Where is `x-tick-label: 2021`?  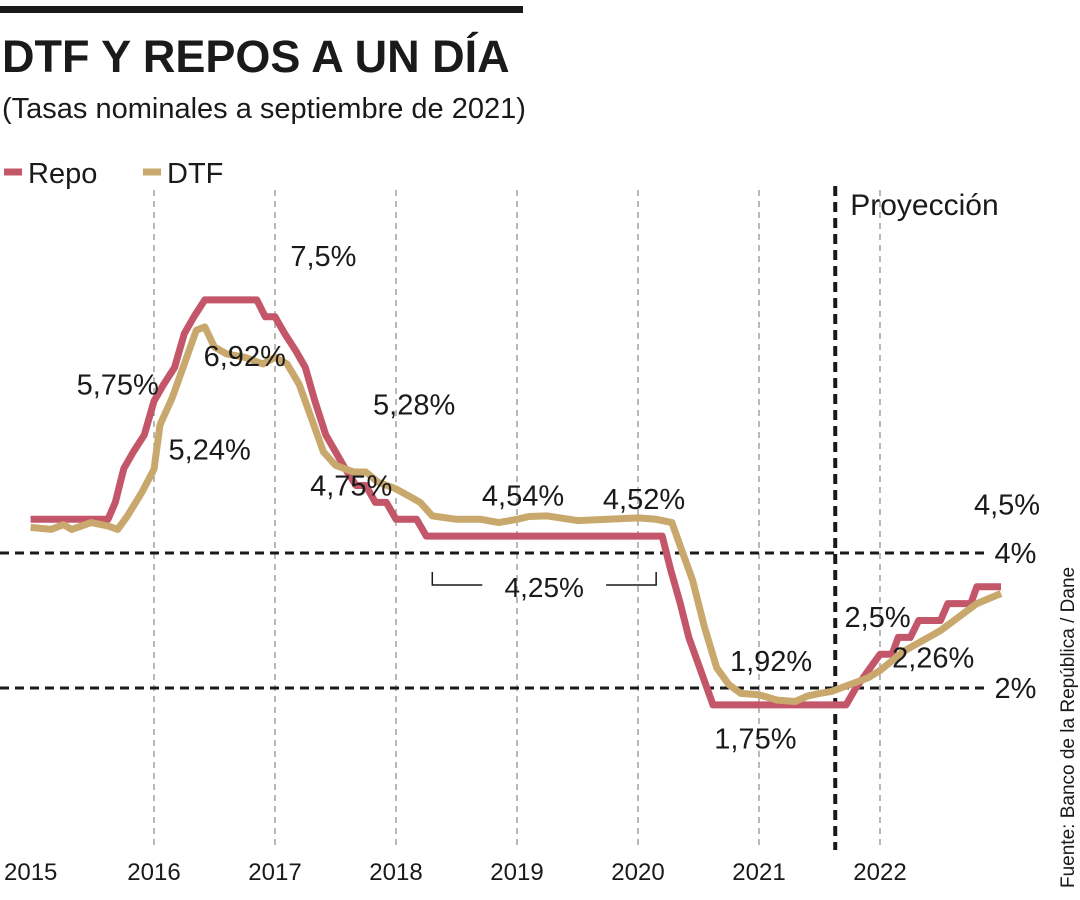
x-tick-label: 2021 is located at coordinates (758, 872).